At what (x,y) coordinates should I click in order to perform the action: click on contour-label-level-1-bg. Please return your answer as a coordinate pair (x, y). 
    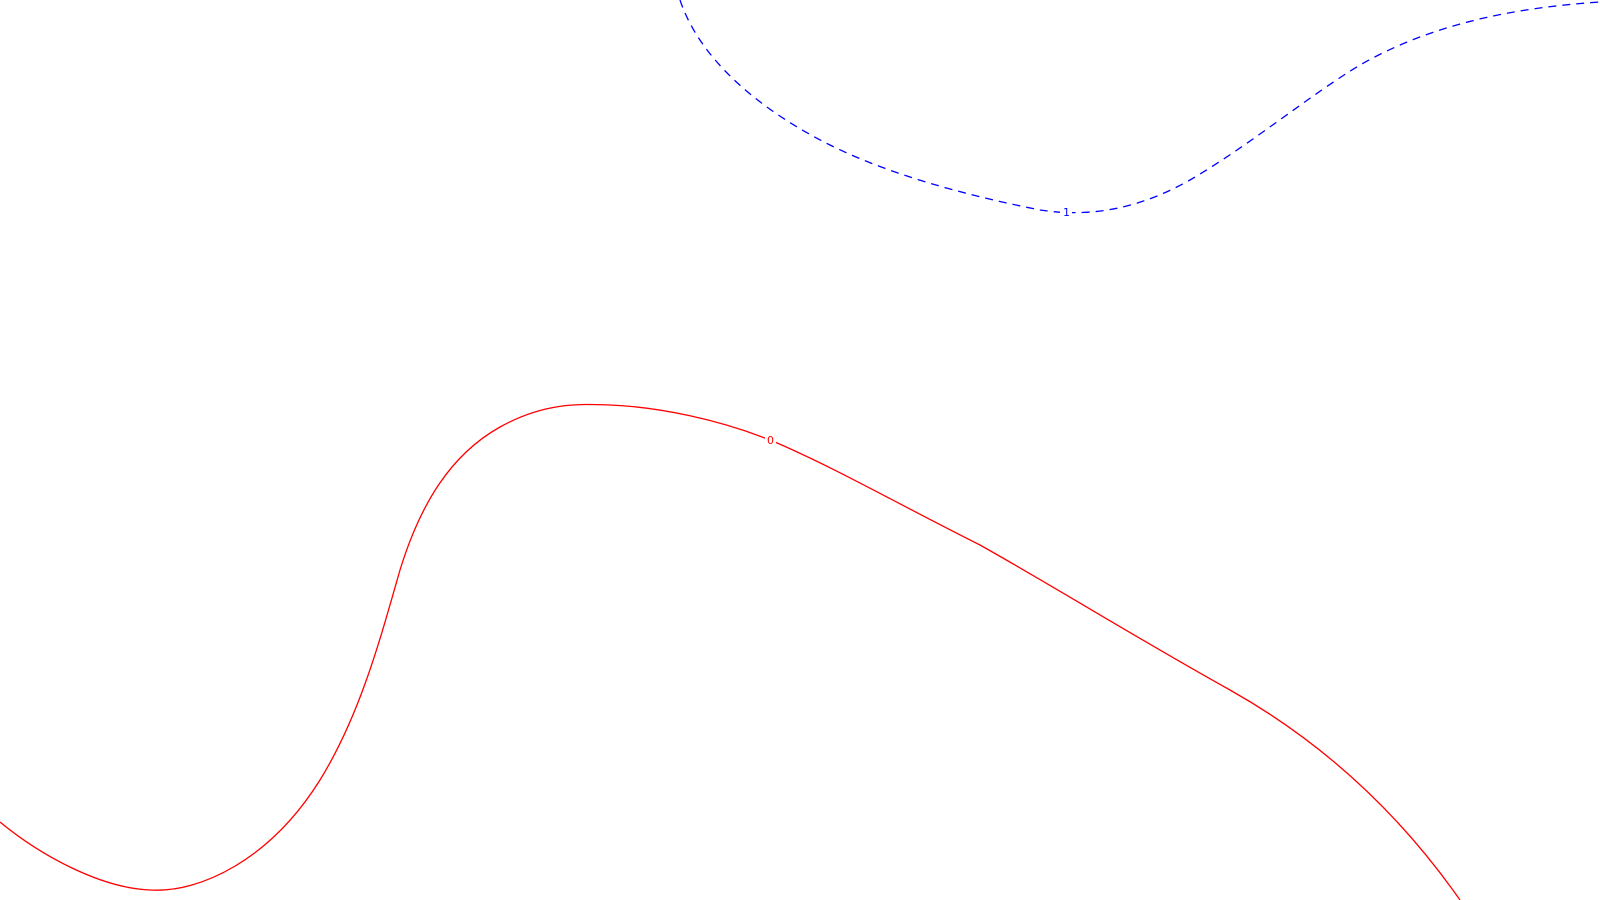
    Looking at the image, I should click on (1066, 211).